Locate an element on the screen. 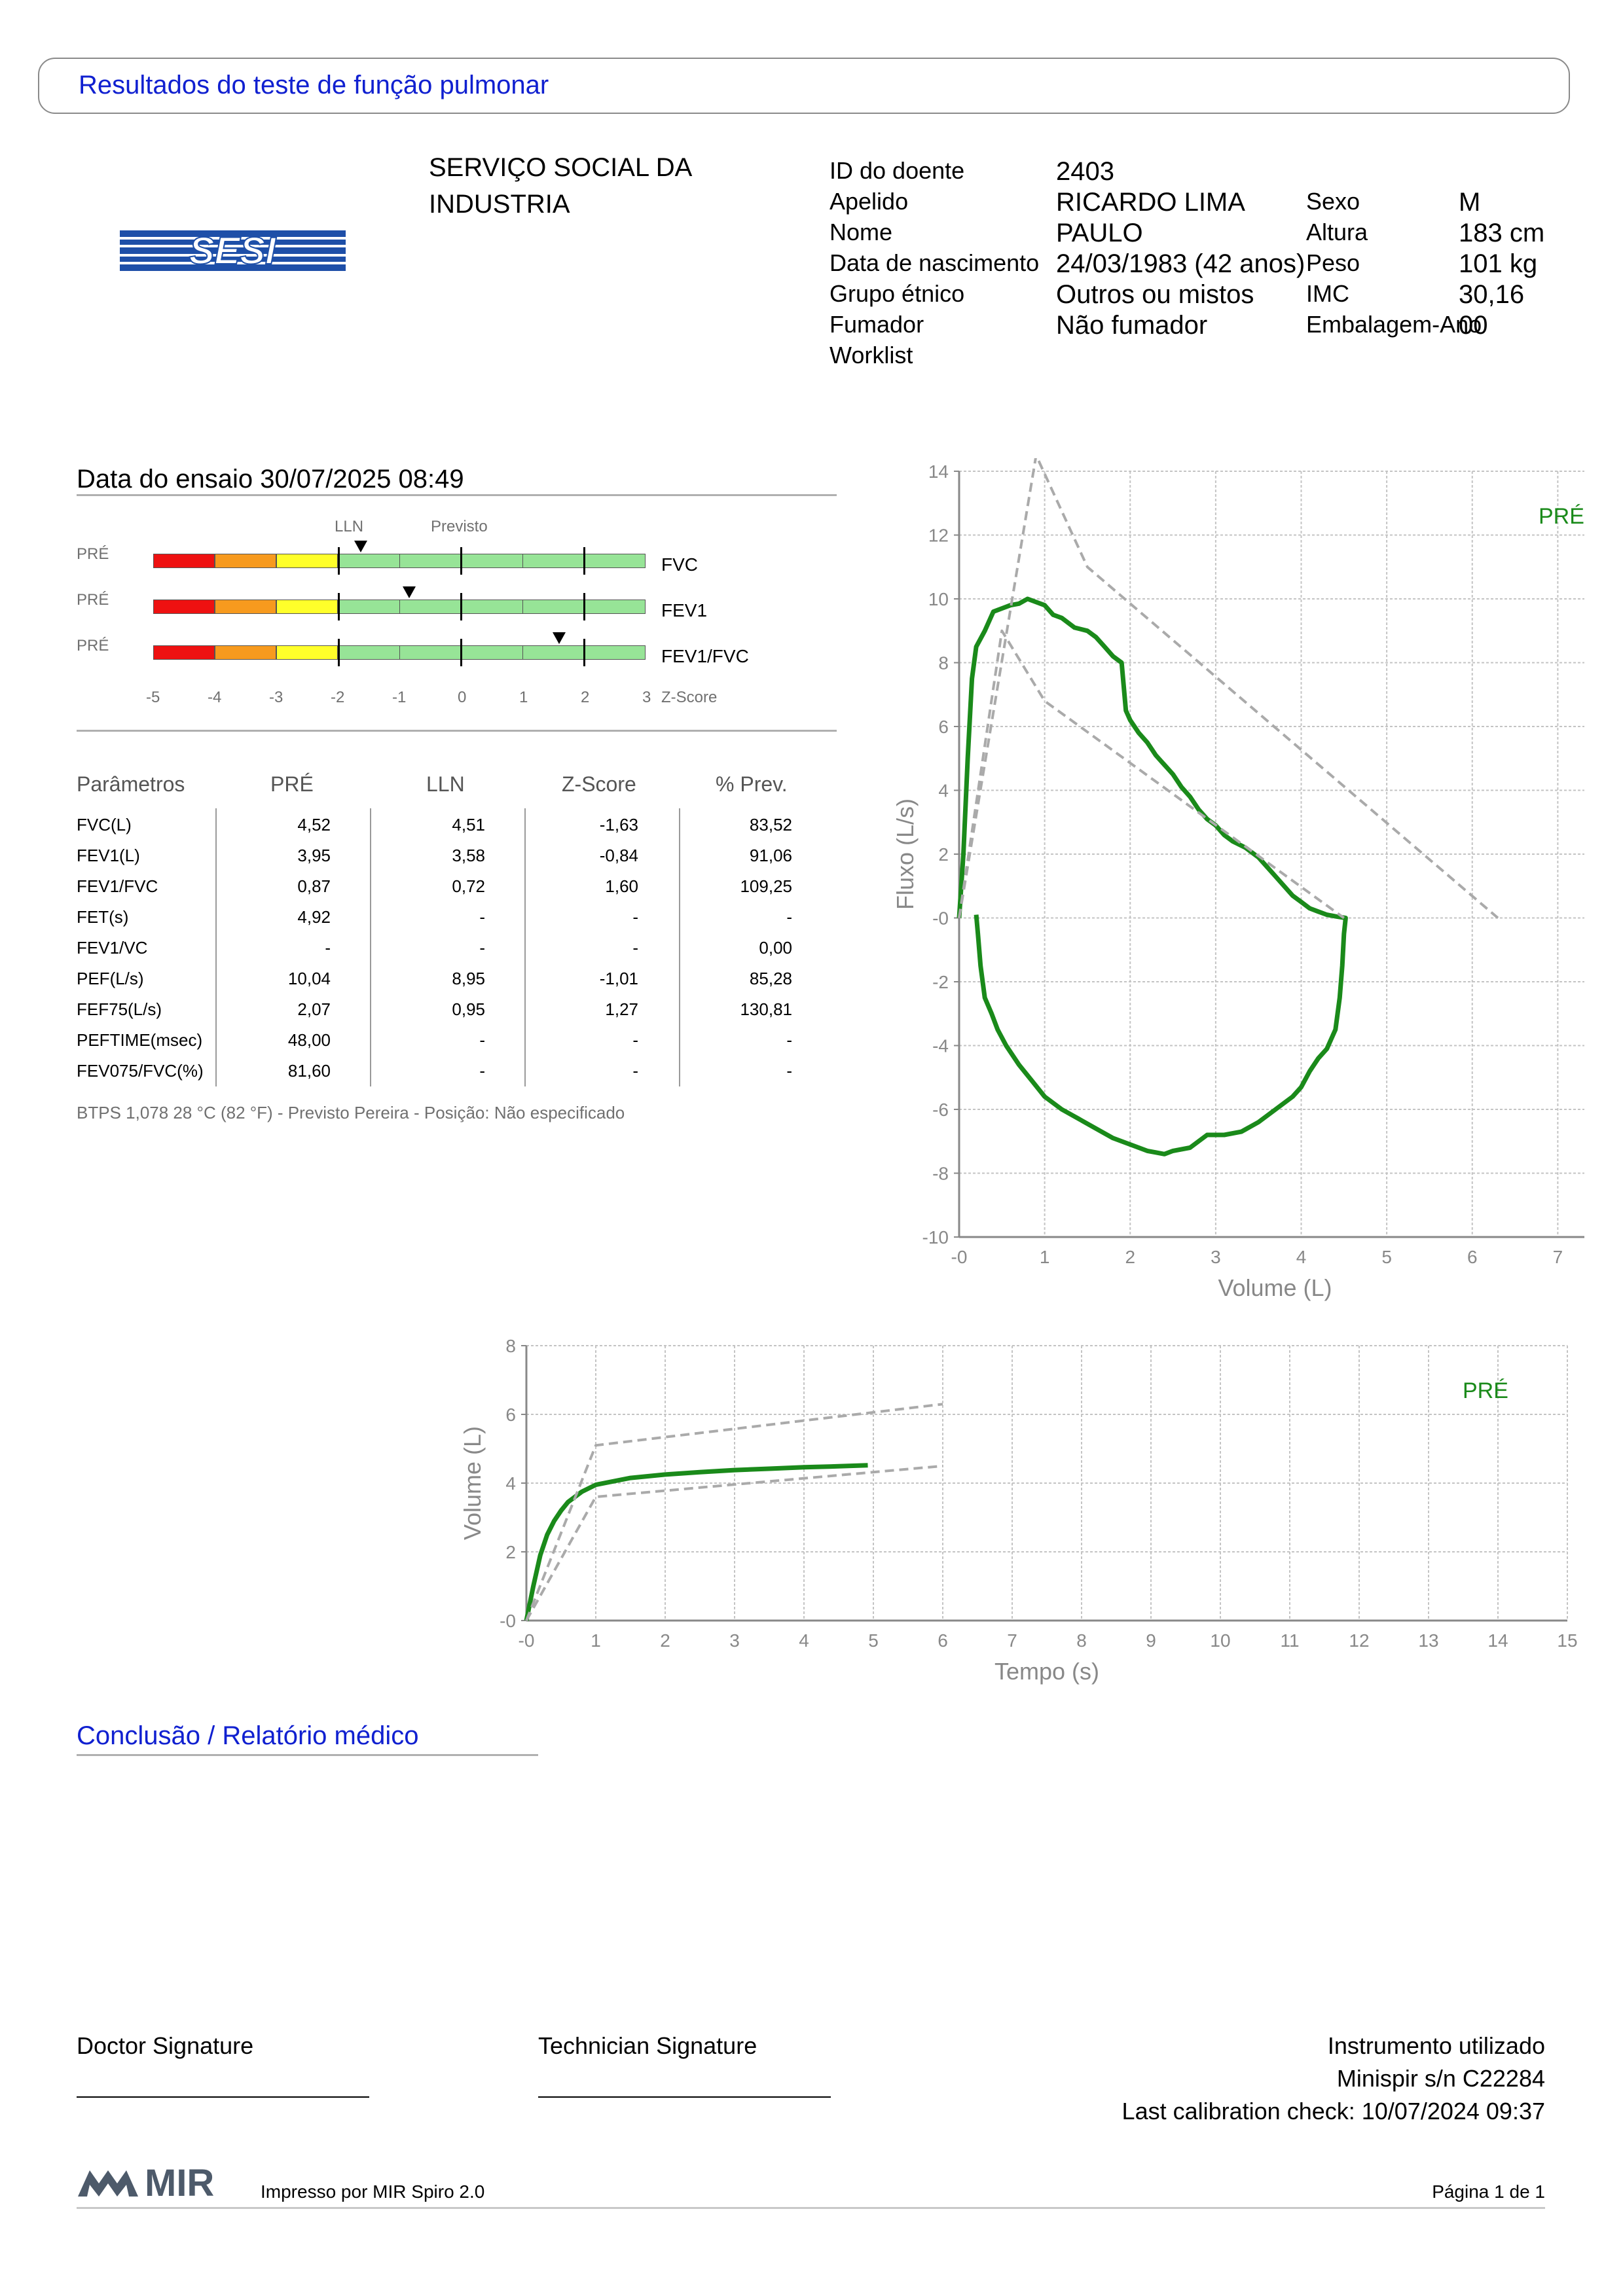 The width and height of the screenshot is (1623, 2296). zscore-param-fvc: FVC is located at coordinates (679, 564).